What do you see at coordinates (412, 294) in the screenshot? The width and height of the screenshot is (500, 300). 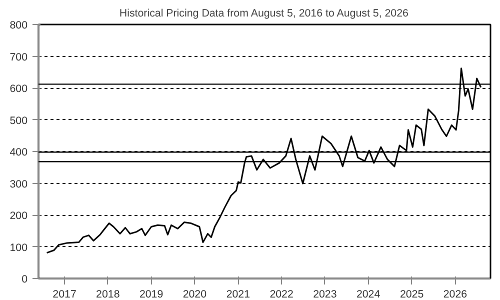 I see `x-tick-label: 2025` at bounding box center [412, 294].